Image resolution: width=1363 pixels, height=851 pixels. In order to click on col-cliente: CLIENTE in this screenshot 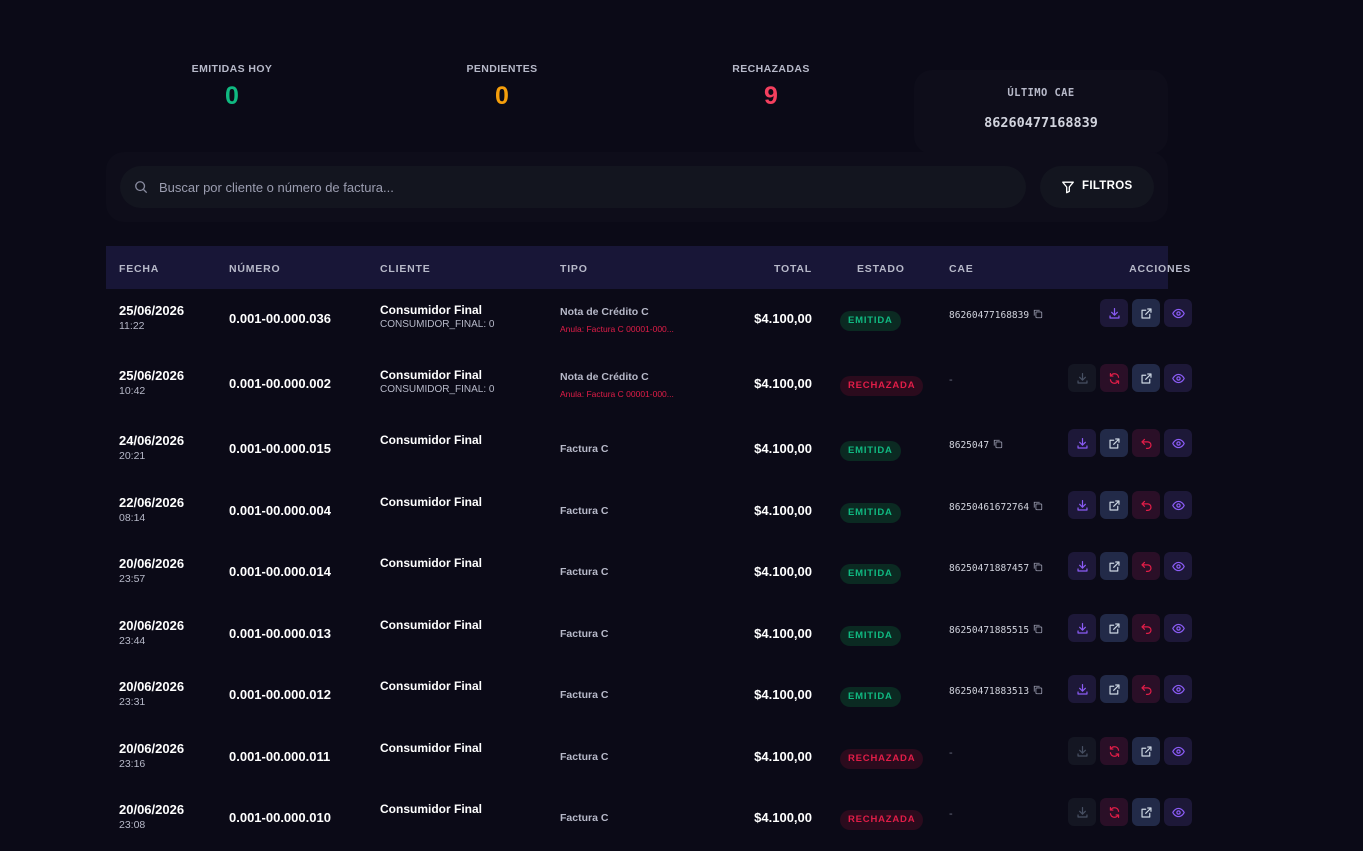, I will do `click(405, 269)`.